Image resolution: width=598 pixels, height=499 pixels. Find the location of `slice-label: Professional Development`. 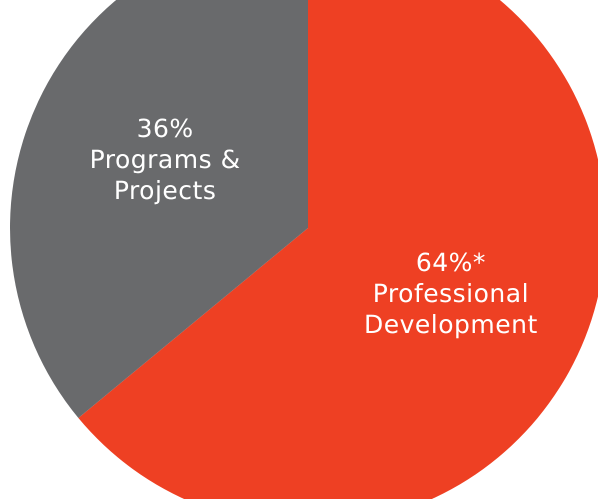

slice-label: Professional Development is located at coordinates (451, 309).